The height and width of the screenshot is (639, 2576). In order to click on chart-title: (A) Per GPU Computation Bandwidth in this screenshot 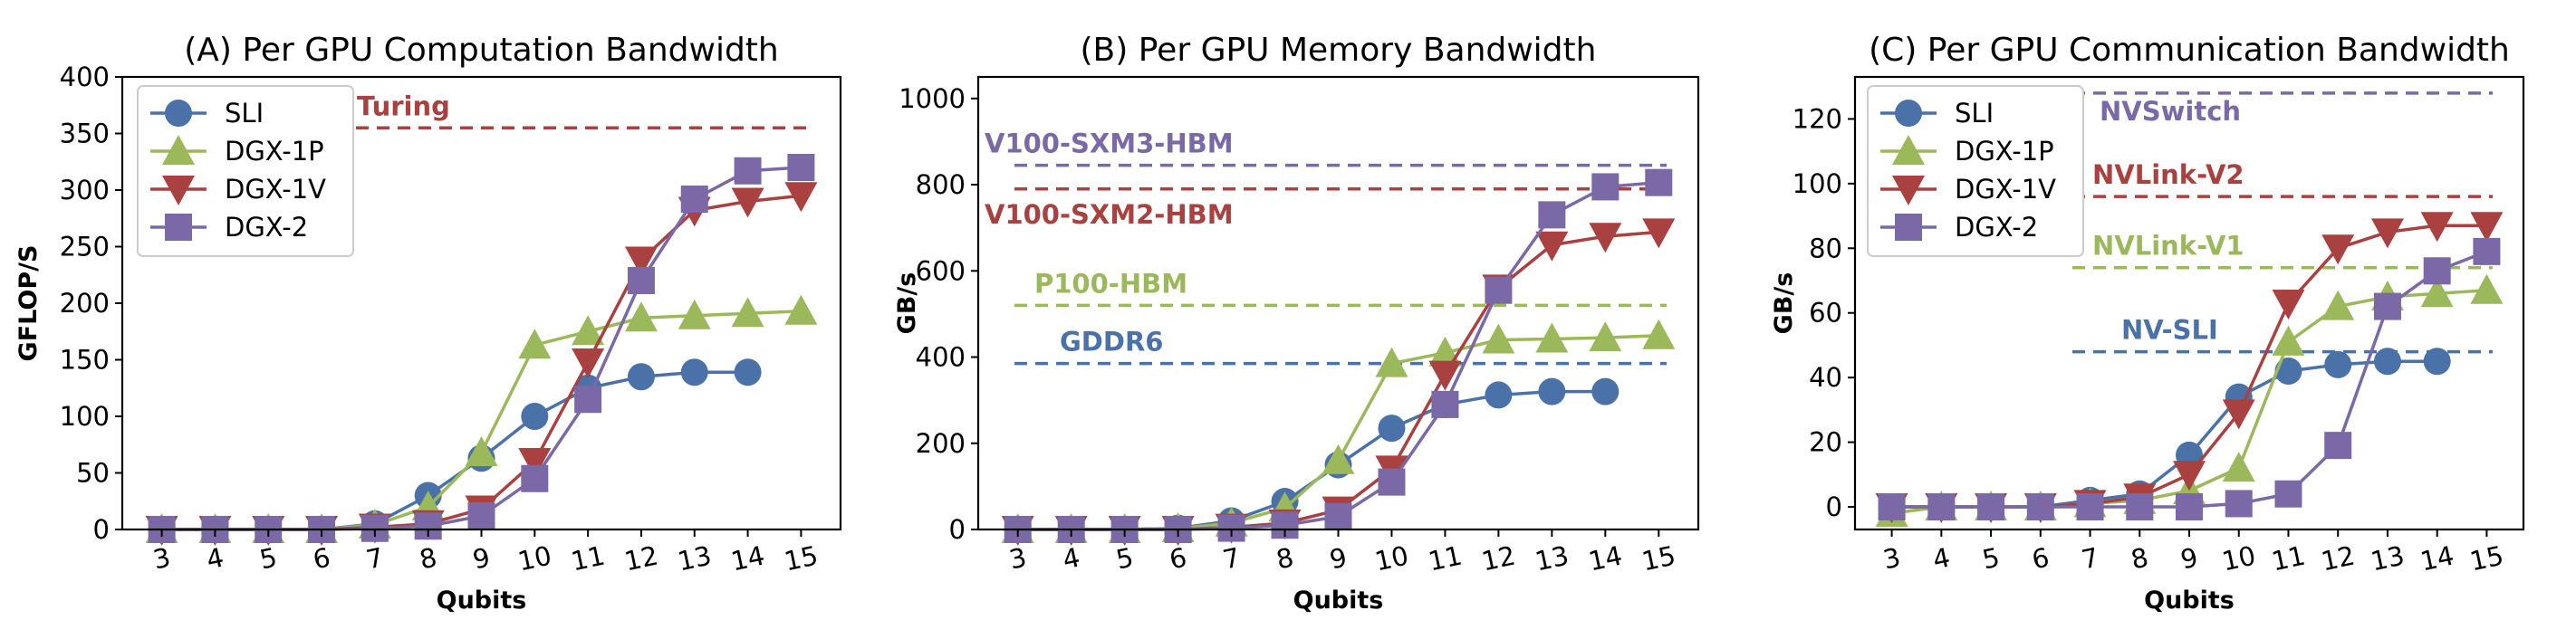, I will do `click(481, 50)`.